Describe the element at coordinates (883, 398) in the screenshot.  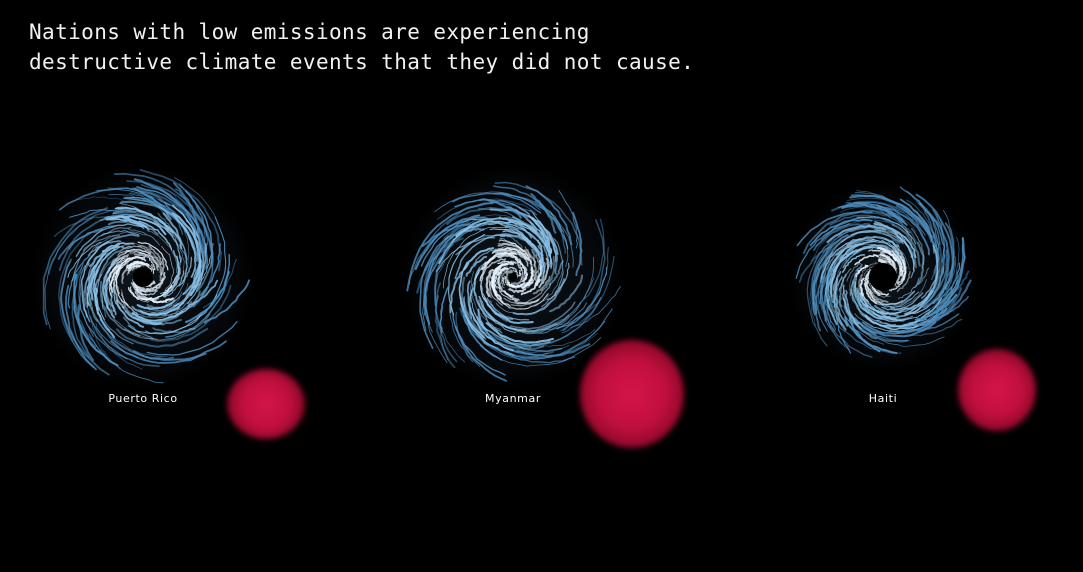
I see `country-label-haiti: Haiti` at that location.